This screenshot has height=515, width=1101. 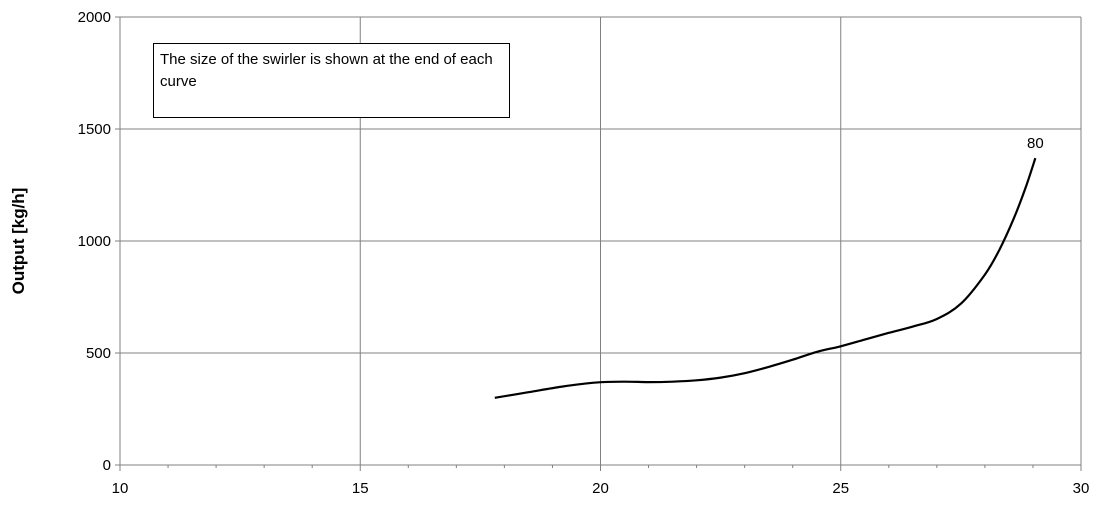 I want to click on x-tick-label: 10, so click(x=120, y=488).